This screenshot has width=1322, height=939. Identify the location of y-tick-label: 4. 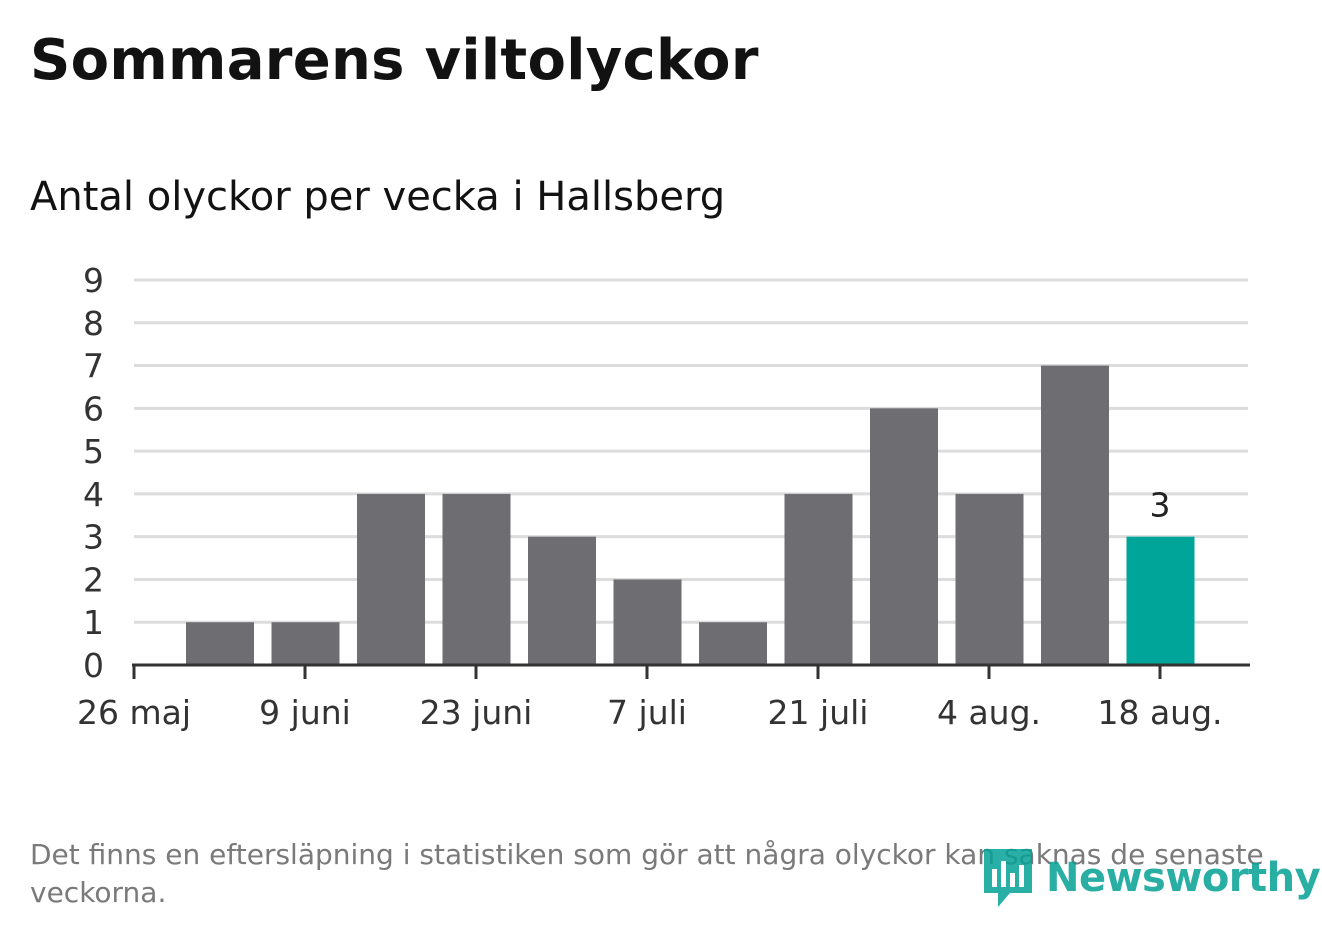
(93, 494).